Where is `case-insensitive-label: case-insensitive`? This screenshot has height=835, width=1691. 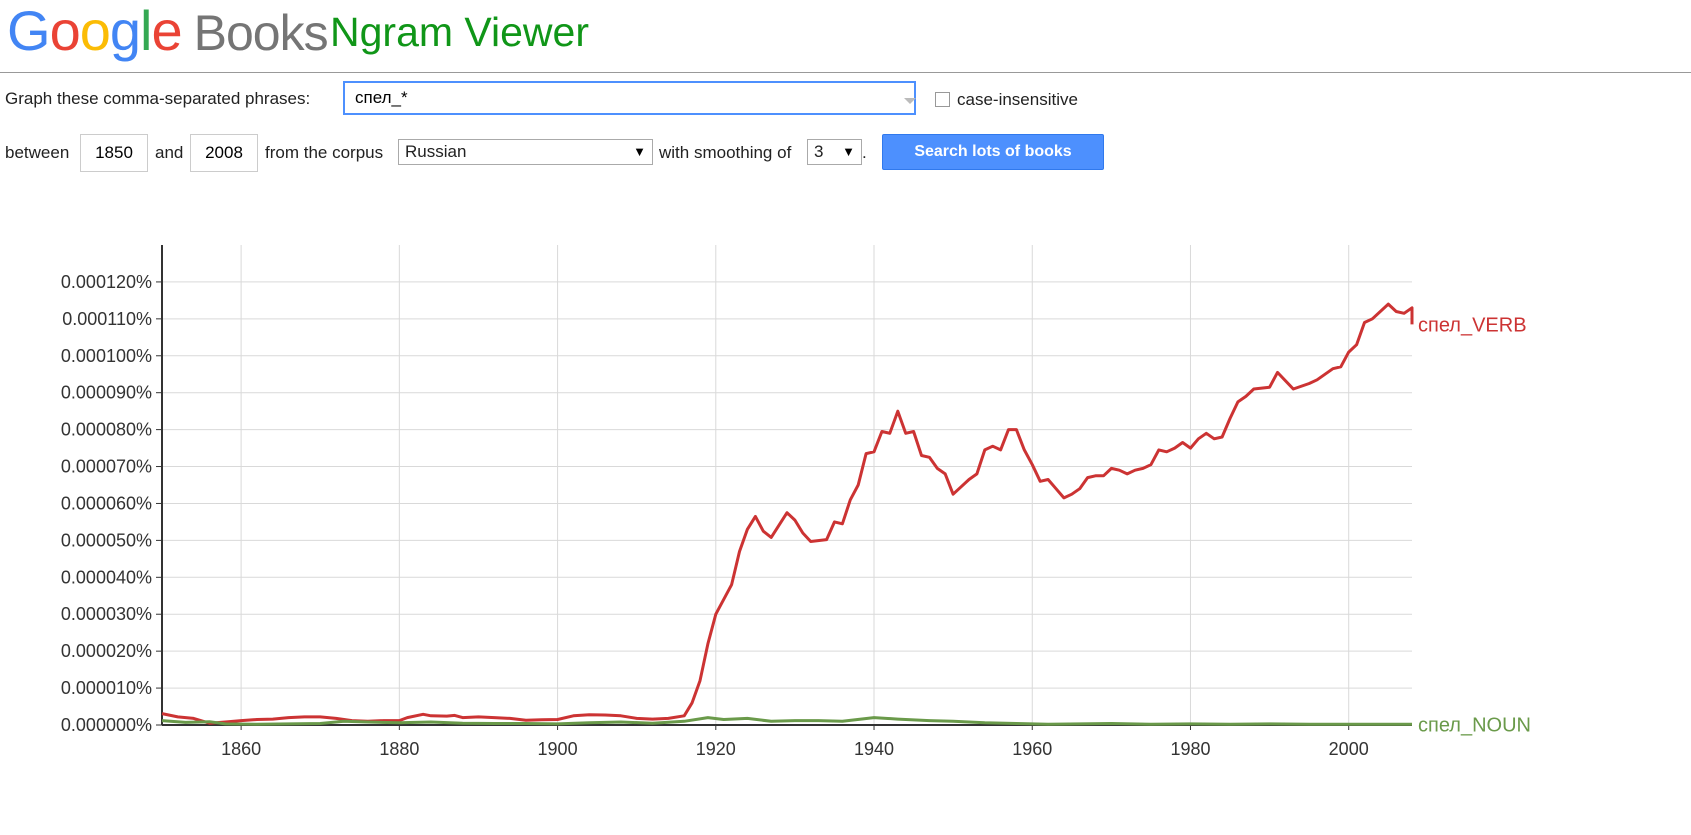
case-insensitive-label: case-insensitive is located at coordinates (1017, 99).